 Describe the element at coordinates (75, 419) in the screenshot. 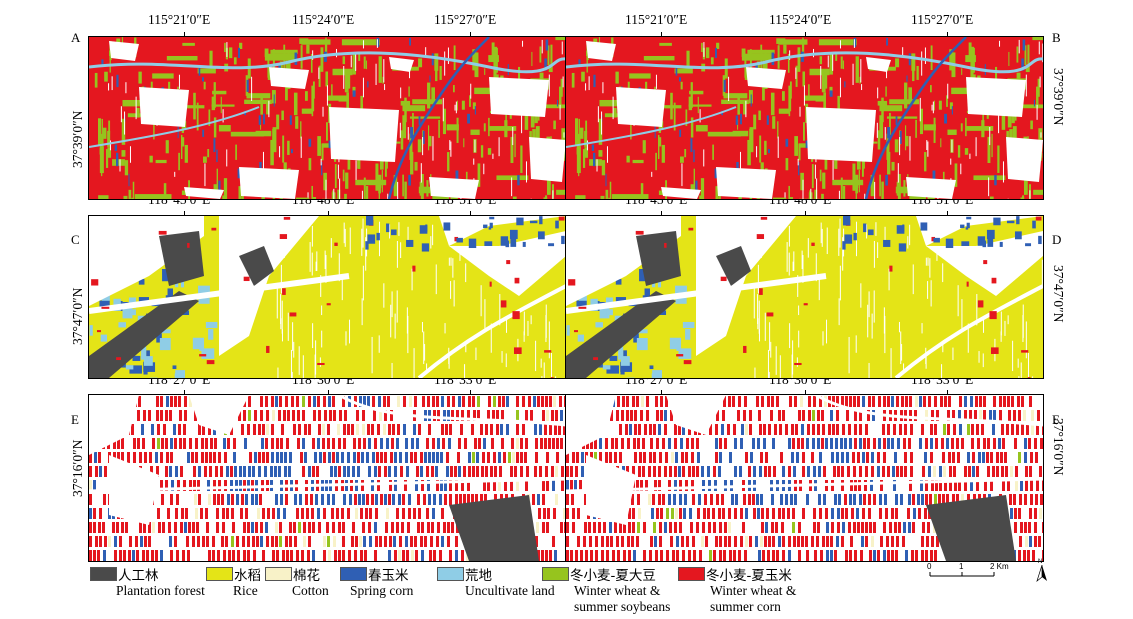

I see `panel-label-e: E` at that location.